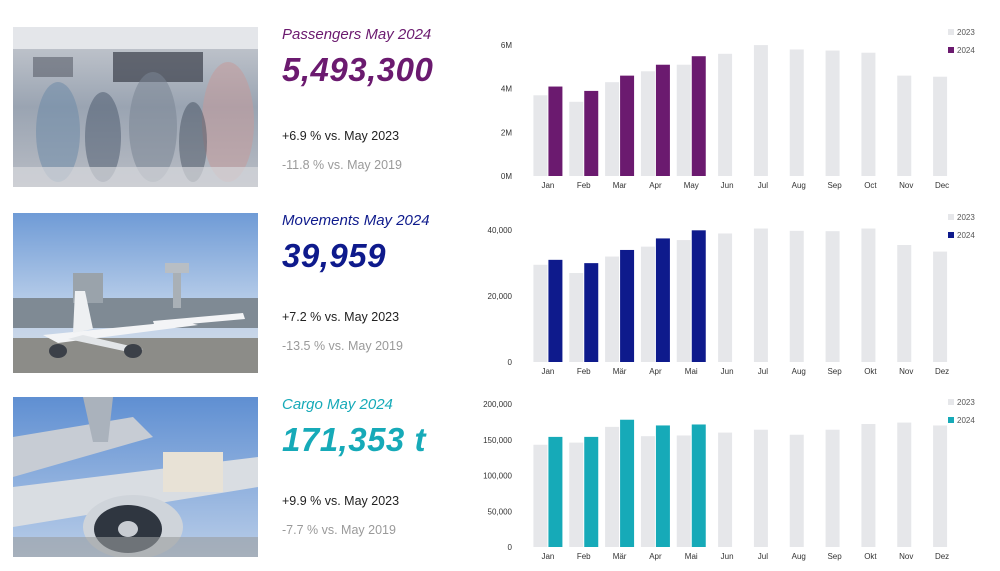 The width and height of the screenshot is (1000, 571). What do you see at coordinates (540, 135) in the screenshot?
I see `bar-2023-jan` at bounding box center [540, 135].